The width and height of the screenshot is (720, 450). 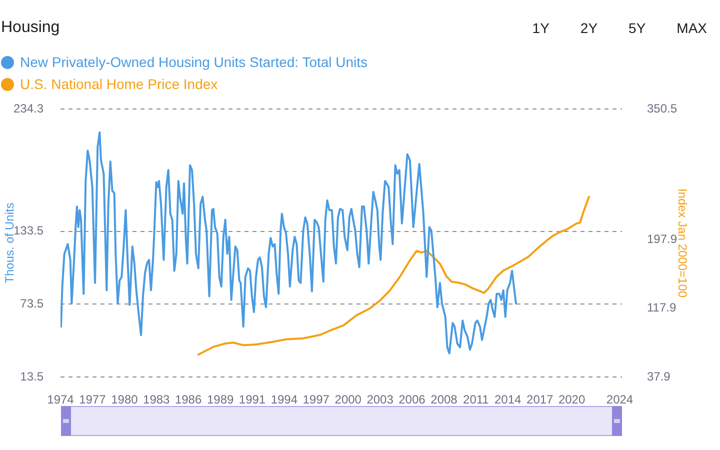 What do you see at coordinates (156, 399) in the screenshot?
I see `x-tick-label: 1983` at bounding box center [156, 399].